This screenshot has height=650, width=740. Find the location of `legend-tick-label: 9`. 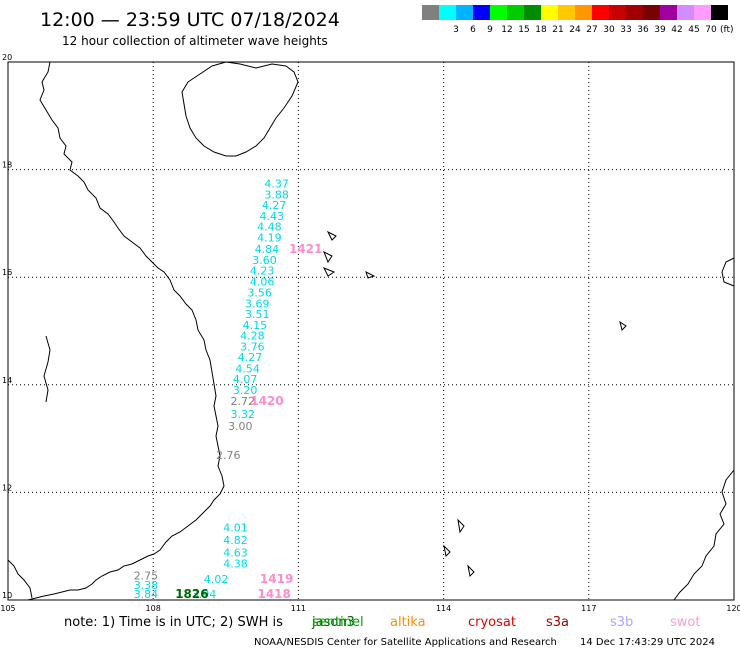

legend-tick-label: 9 is located at coordinates (490, 30).